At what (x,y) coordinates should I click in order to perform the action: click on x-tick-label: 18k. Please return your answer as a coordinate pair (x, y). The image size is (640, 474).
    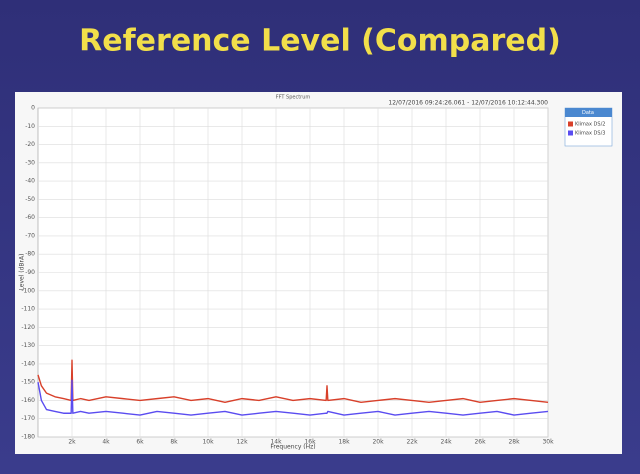
    Looking at the image, I should click on (344, 442).